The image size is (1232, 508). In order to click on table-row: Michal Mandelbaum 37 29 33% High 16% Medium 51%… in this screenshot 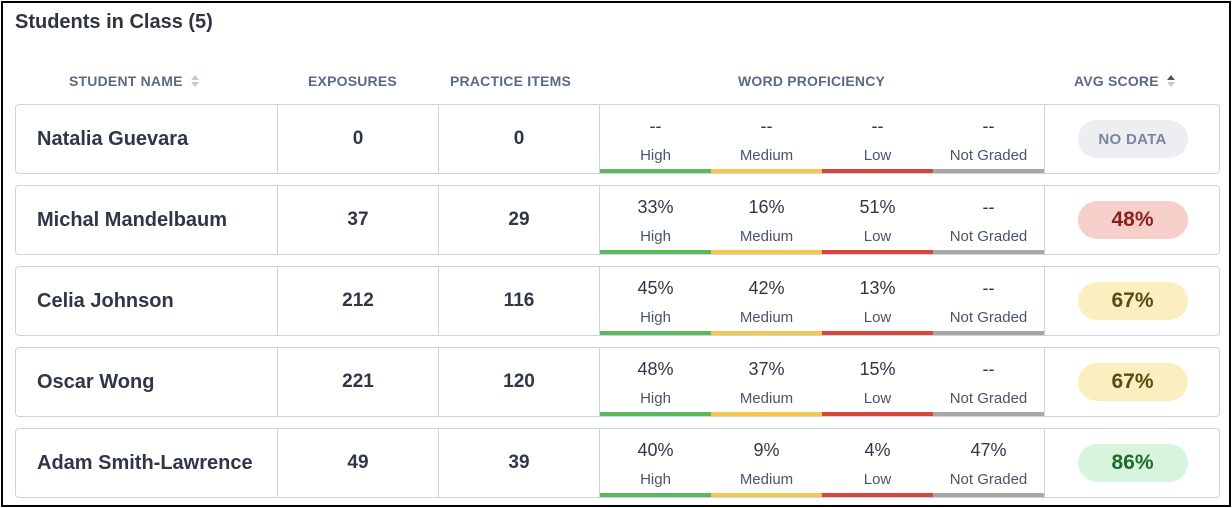, I will do `click(617, 220)`.